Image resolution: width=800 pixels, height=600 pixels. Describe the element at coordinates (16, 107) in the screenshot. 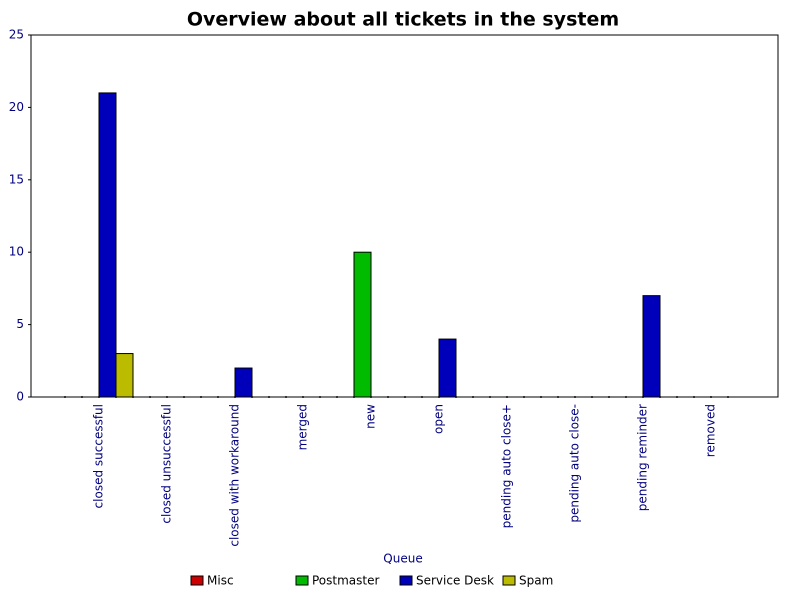

I see `y-tick-label: 20` at that location.